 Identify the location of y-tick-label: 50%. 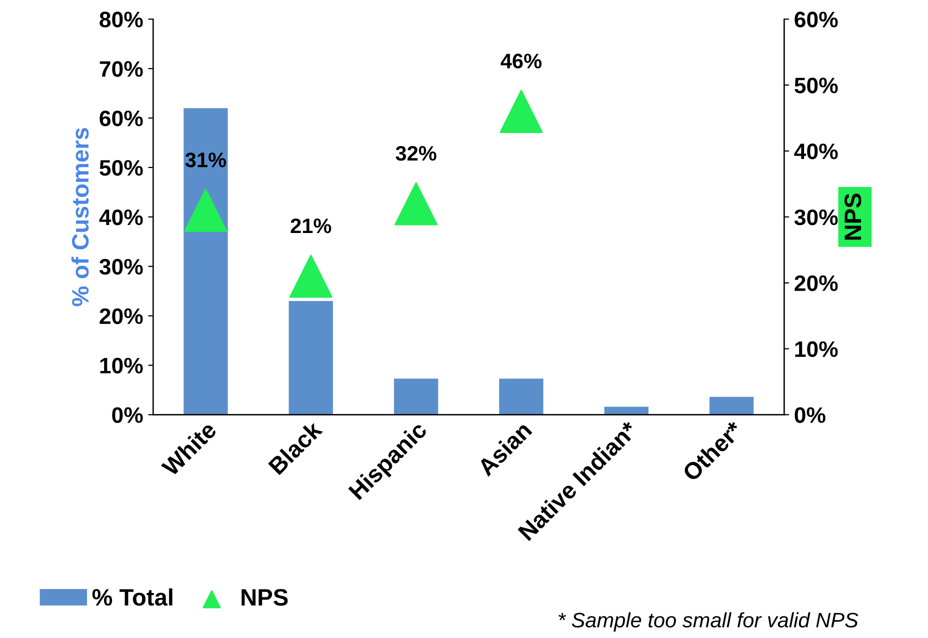
(121, 168).